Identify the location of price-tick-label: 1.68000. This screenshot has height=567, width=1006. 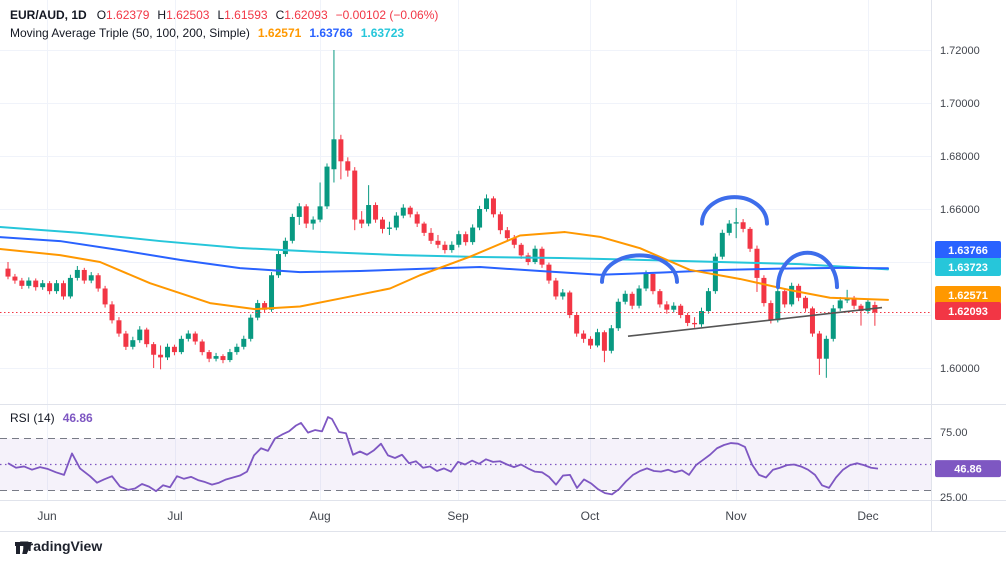
(960, 157).